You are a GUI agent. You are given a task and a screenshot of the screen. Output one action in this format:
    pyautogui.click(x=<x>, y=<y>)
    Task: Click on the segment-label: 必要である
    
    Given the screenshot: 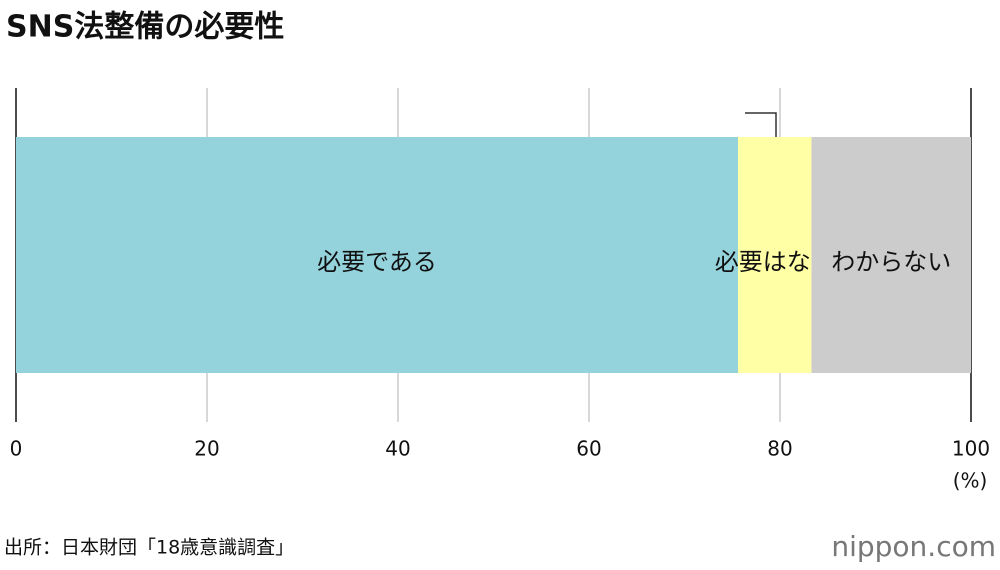 What is the action you would take?
    pyautogui.click(x=377, y=262)
    